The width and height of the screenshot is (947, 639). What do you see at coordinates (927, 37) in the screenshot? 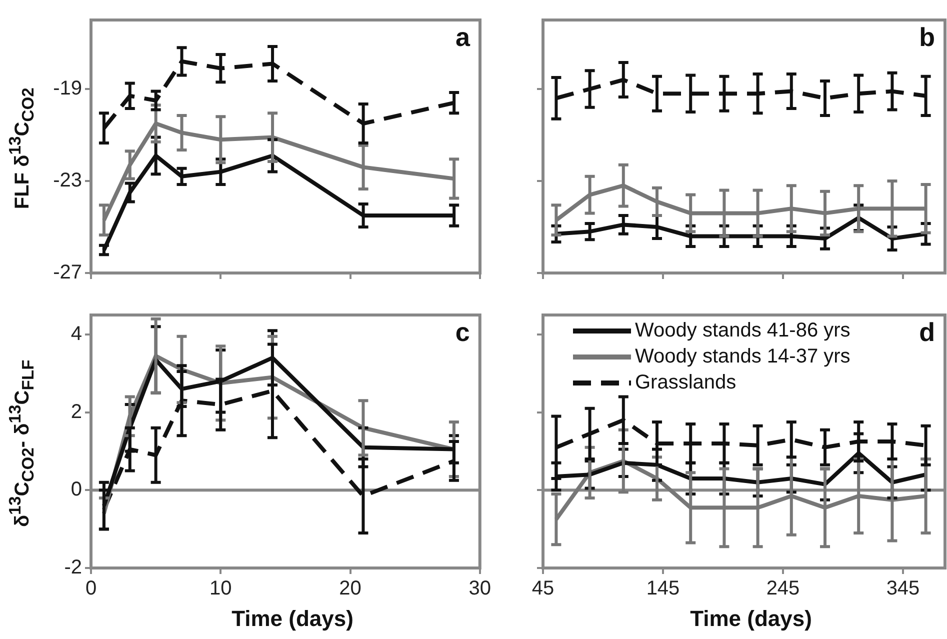
I see `annotation: b` at bounding box center [927, 37].